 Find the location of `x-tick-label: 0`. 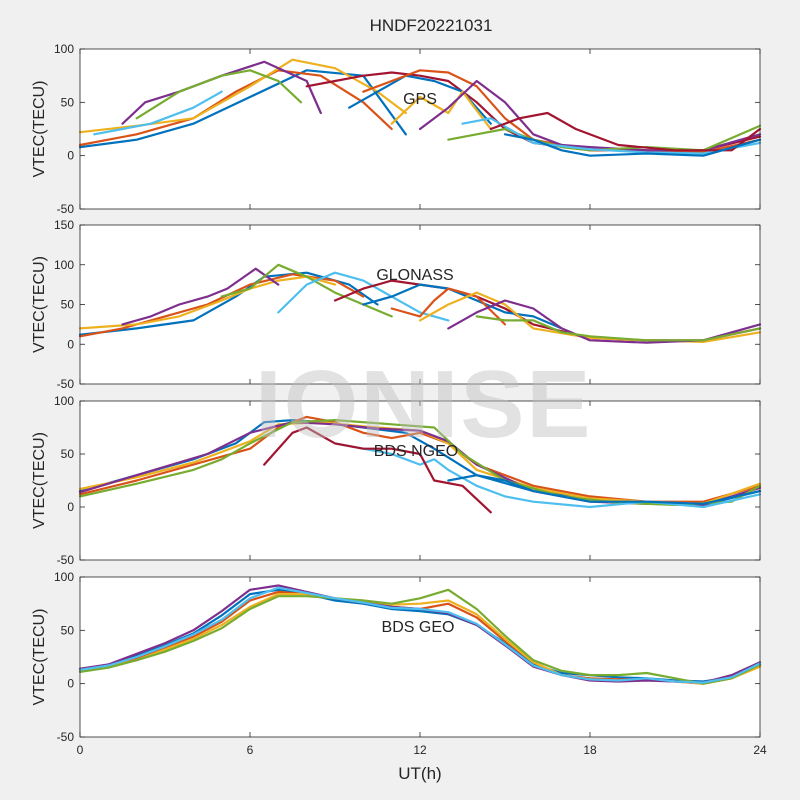

x-tick-label: 0 is located at coordinates (80, 750).